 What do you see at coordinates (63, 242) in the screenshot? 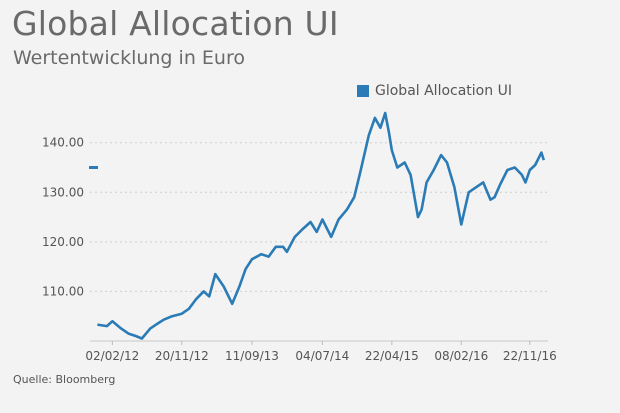
I see `y-tick-label: 120.00` at bounding box center [63, 242].